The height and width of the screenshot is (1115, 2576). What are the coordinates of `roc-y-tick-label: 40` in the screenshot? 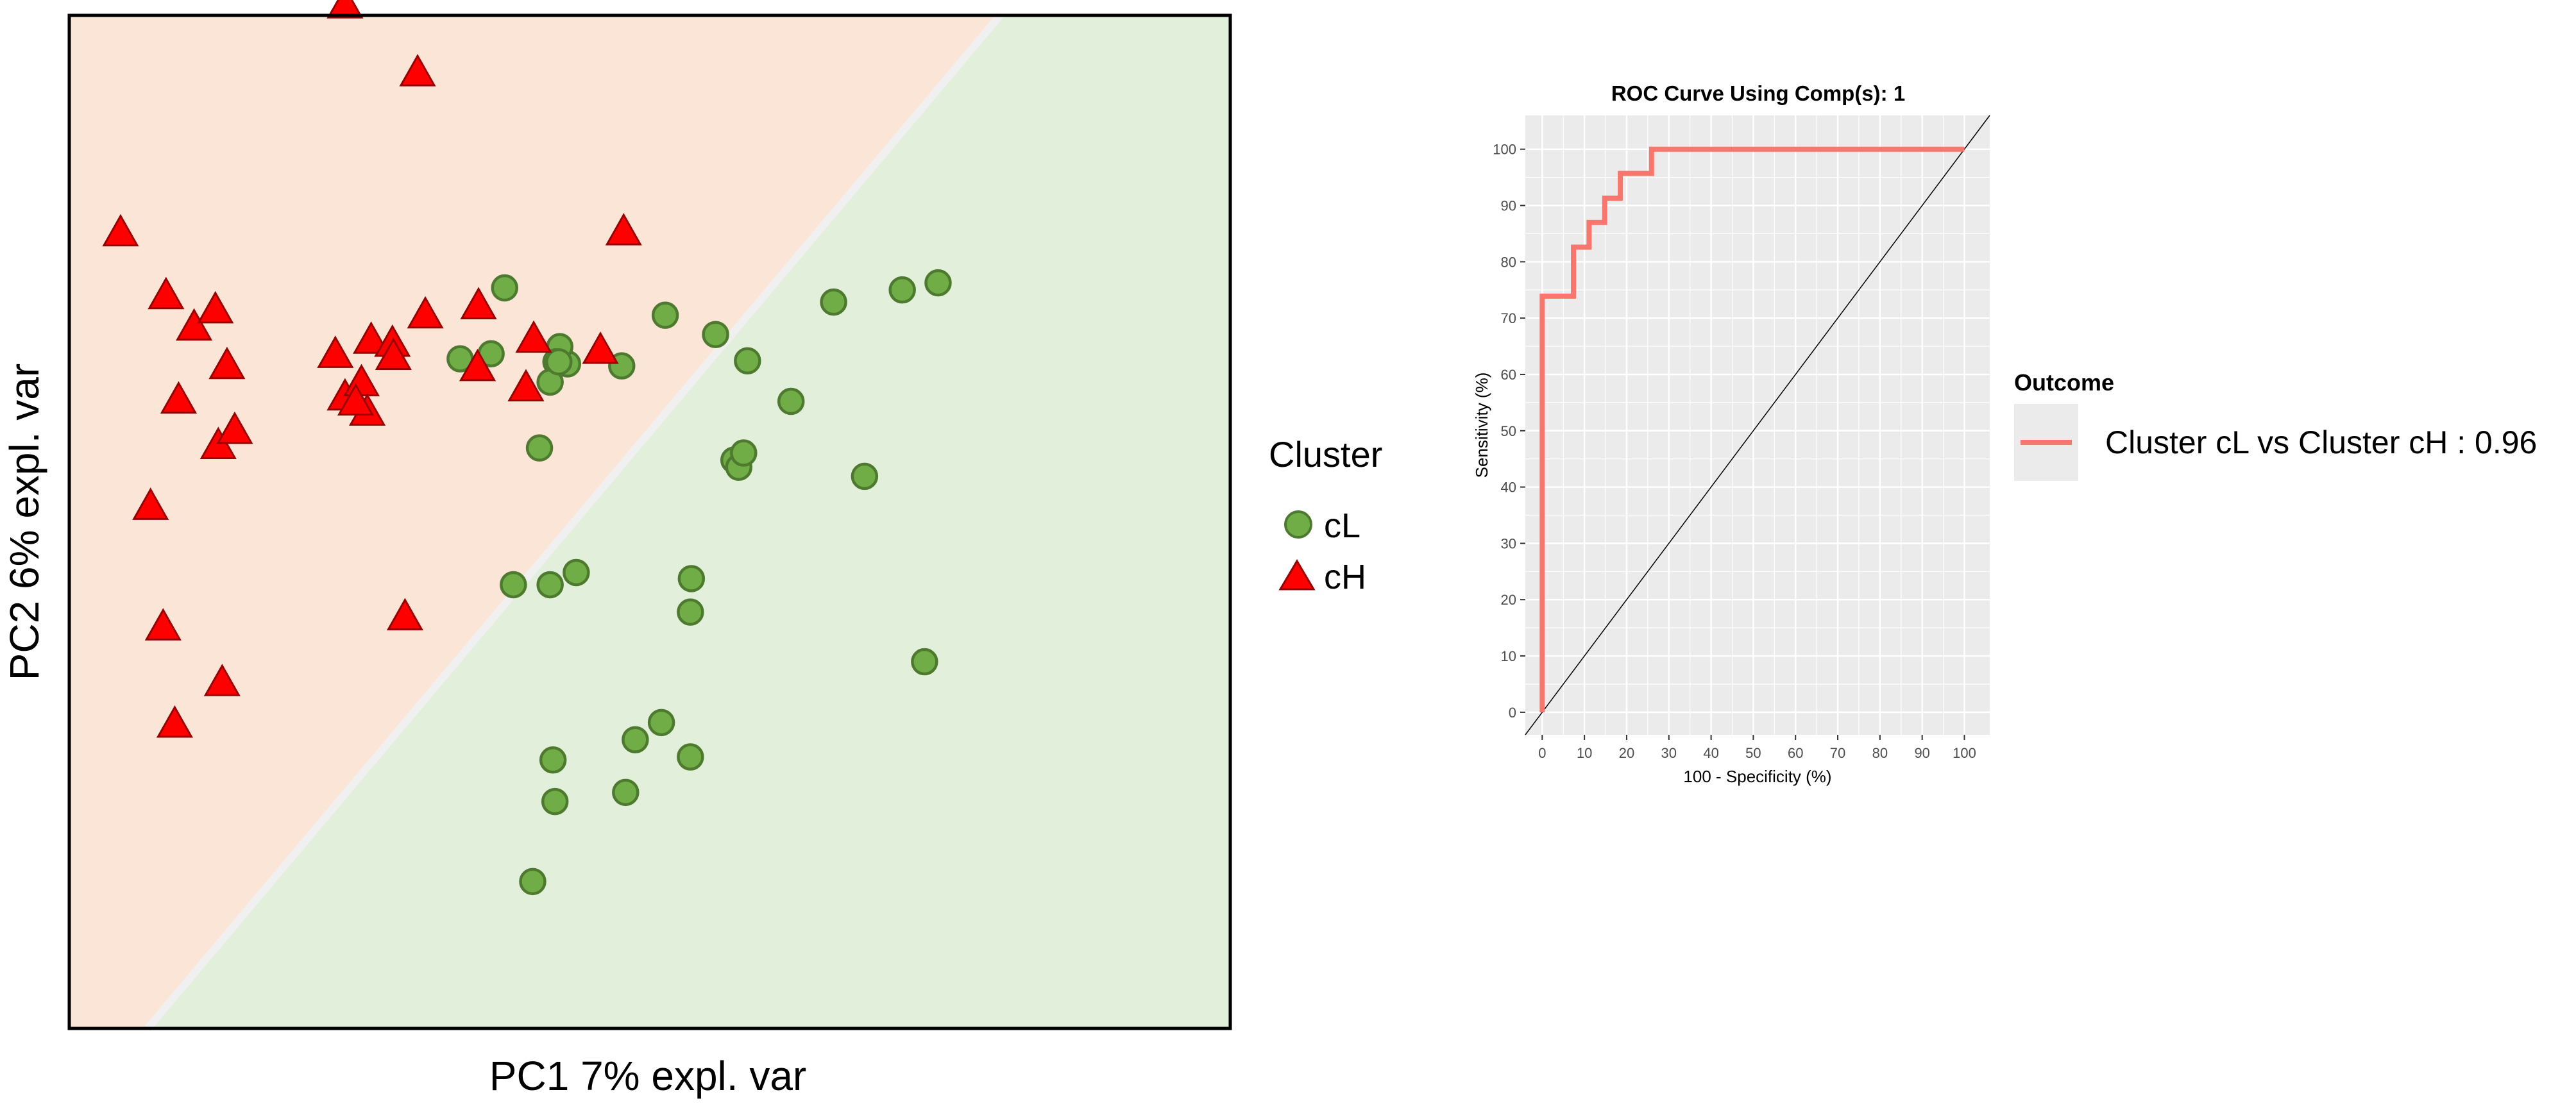 It's located at (1508, 488).